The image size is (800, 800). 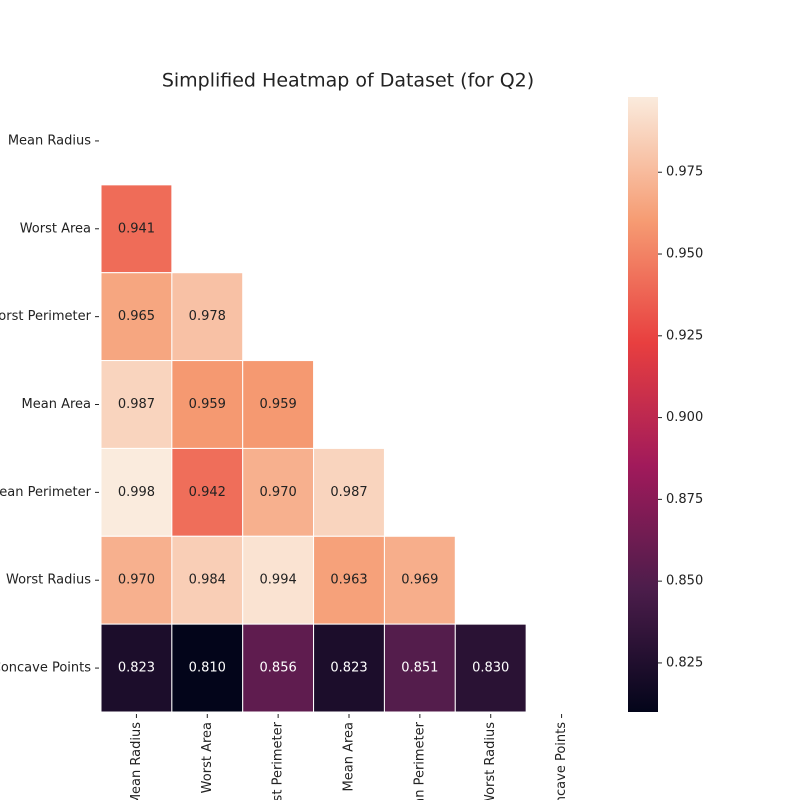 I want to click on y-tick-label: Worst Perimeter, so click(x=46, y=316).